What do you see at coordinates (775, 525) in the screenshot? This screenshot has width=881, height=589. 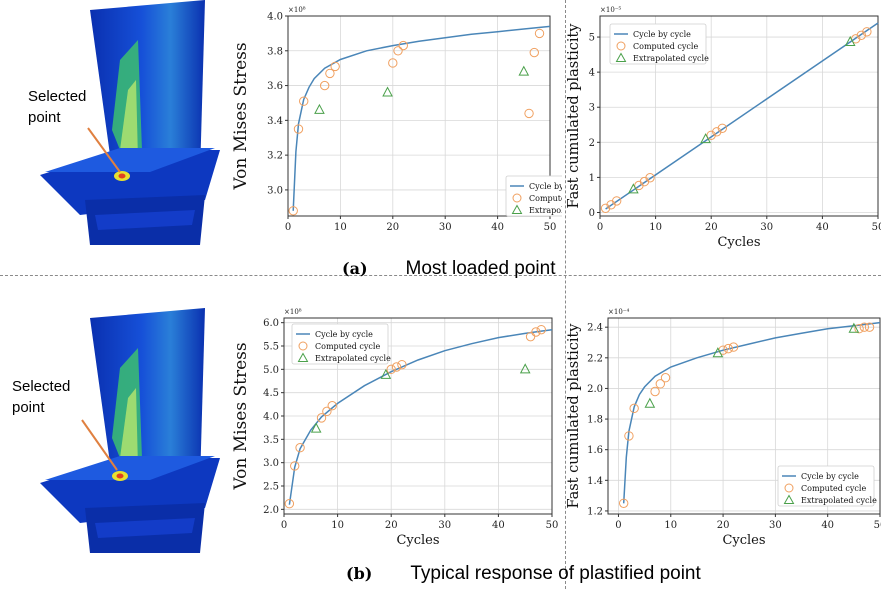 I see `x-tick-label: 30` at bounding box center [775, 525].